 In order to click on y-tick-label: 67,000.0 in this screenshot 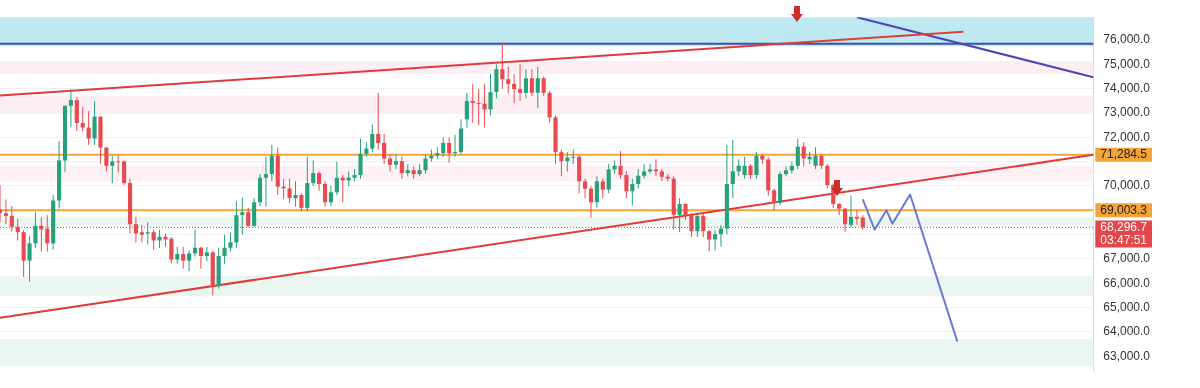, I will do `click(1127, 258)`.